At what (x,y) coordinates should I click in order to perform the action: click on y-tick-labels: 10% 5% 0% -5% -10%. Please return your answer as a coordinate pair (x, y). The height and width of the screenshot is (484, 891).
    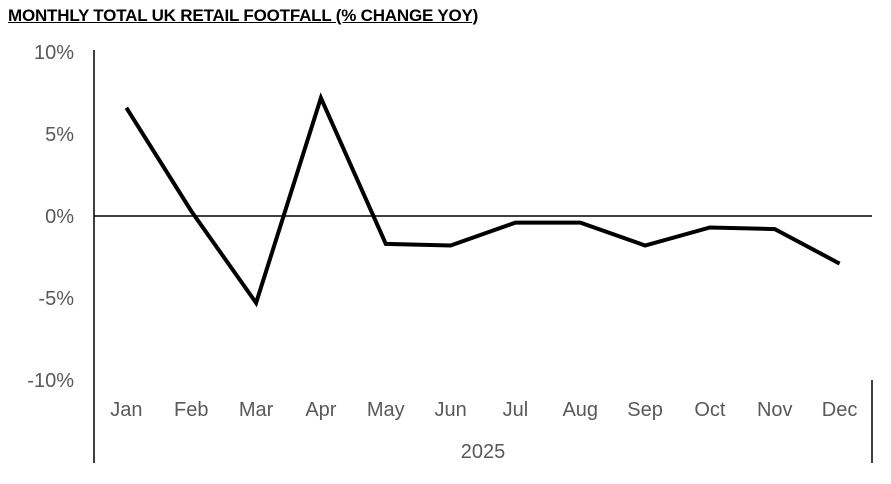
    Looking at the image, I should click on (50, 217).